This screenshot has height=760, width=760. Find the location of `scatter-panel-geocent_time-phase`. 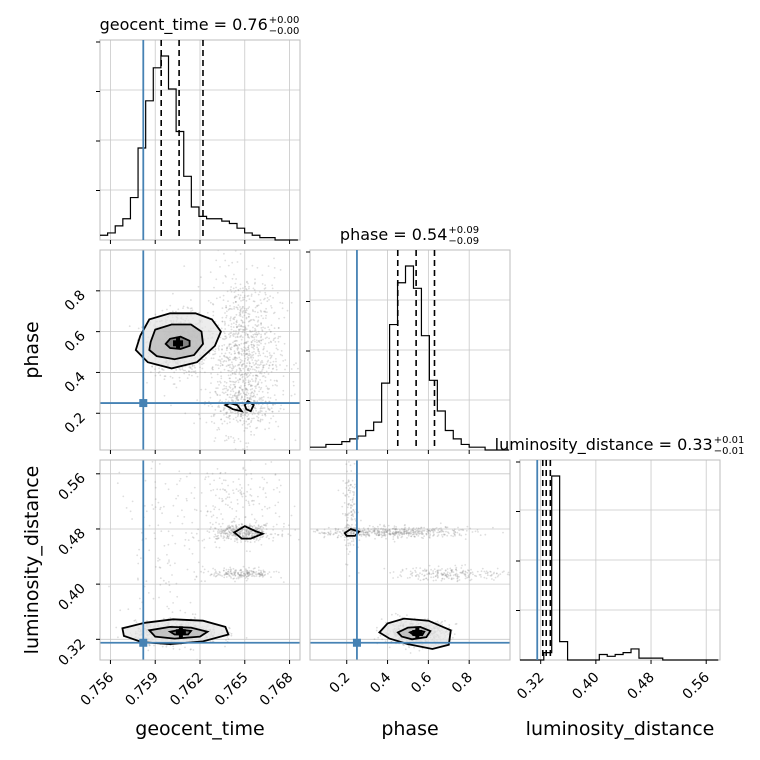

scatter-panel-geocent_time-phase is located at coordinates (198, 351).